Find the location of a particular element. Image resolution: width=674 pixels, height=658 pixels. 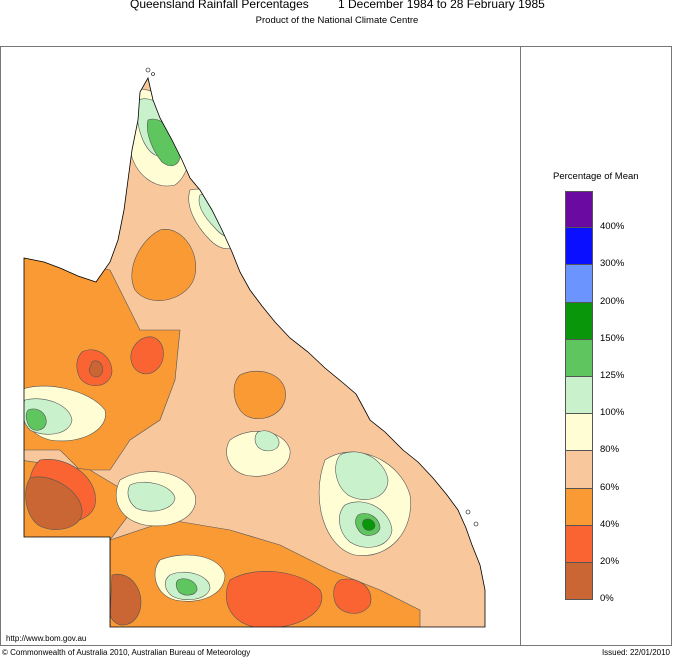

region-0-20-a is located at coordinates (54, 503).